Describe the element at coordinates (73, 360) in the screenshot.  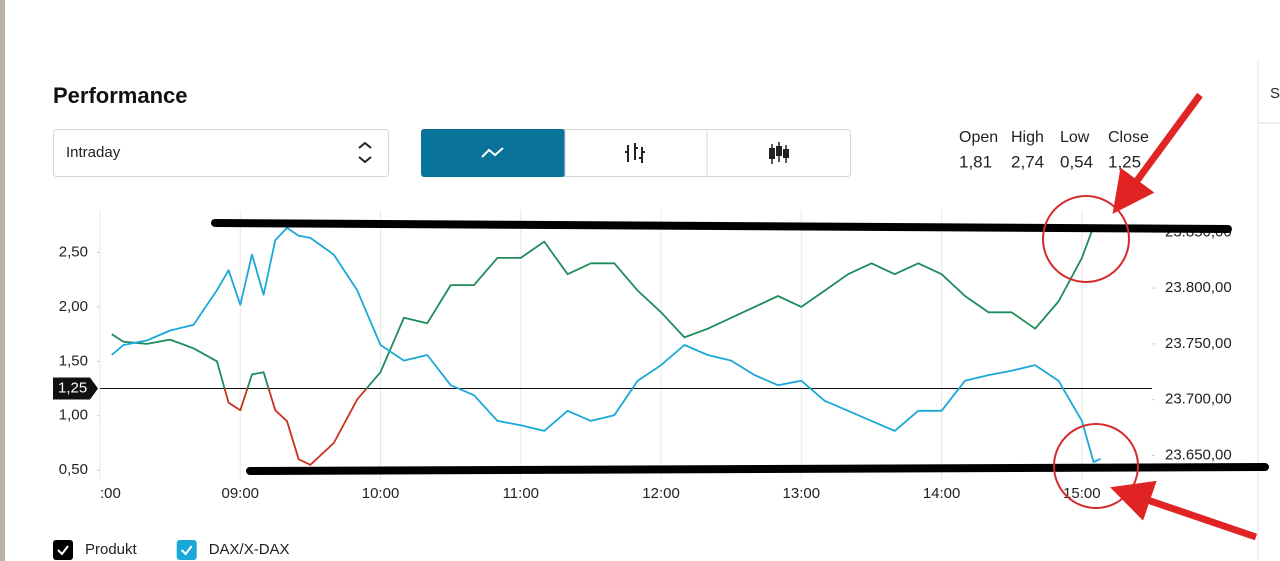
I see `y-tick-label: 1,50` at that location.